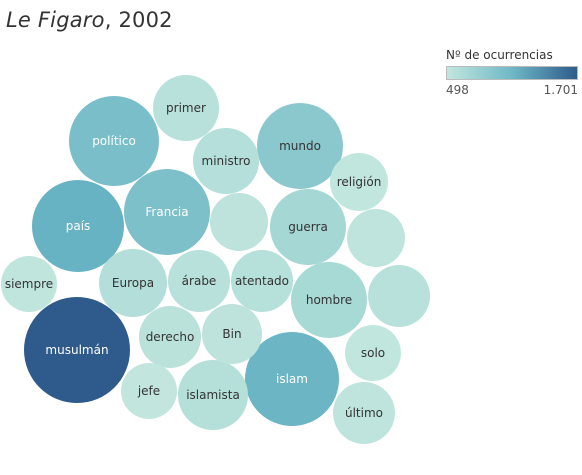 This screenshot has width=582, height=475. Describe the element at coordinates (499, 55) in the screenshot. I see `legend-title: Nº de ocurrencias` at that location.